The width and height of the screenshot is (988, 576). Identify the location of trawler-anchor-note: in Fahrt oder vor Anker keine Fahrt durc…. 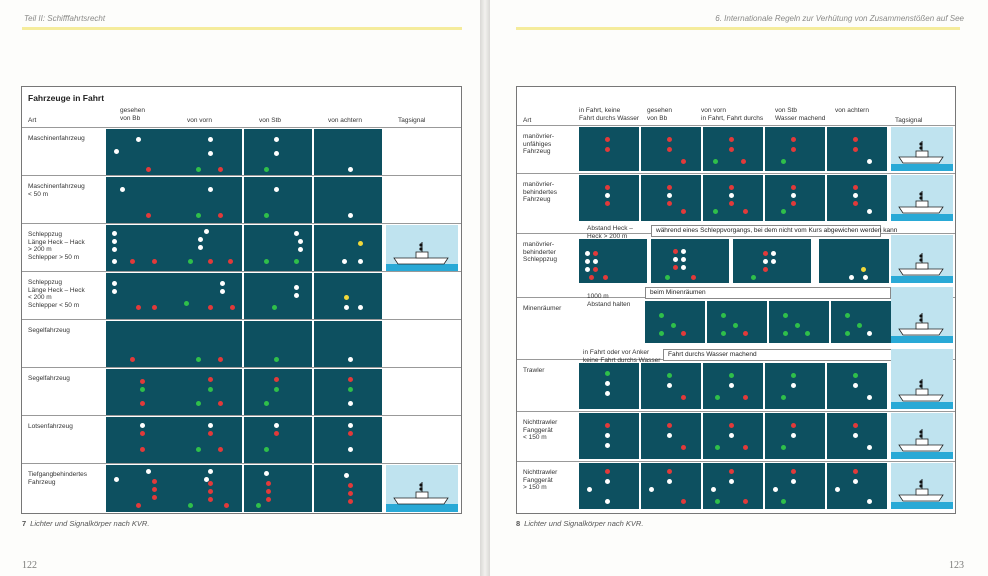
(622, 356).